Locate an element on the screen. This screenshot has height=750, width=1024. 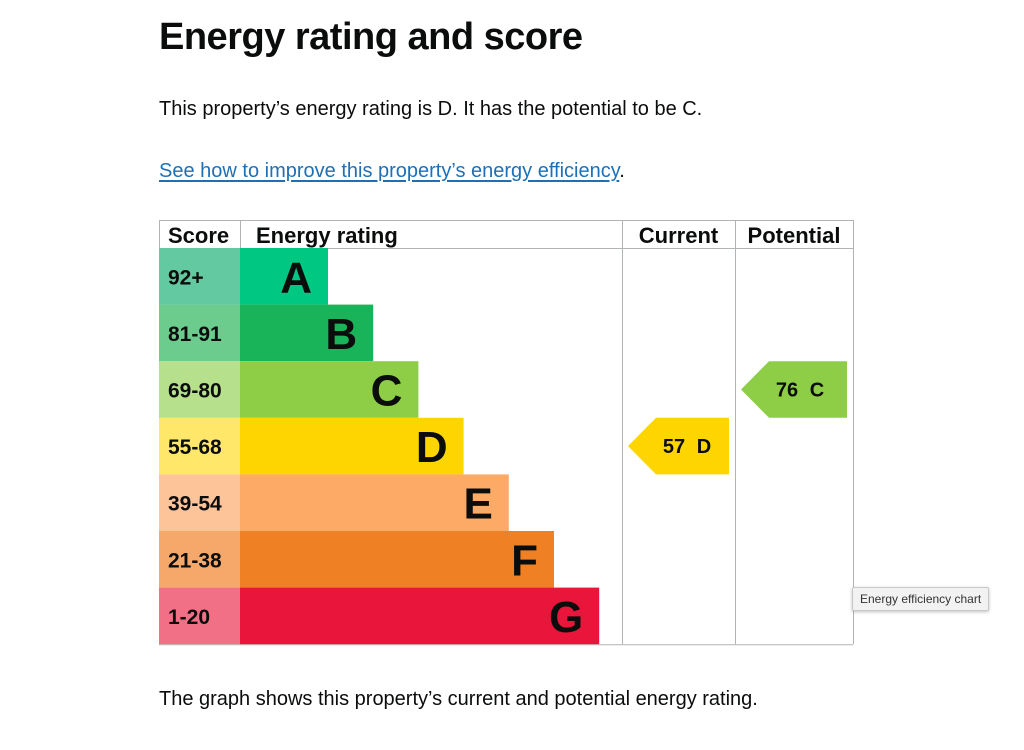
score-label-a: 92+ is located at coordinates (186, 277).